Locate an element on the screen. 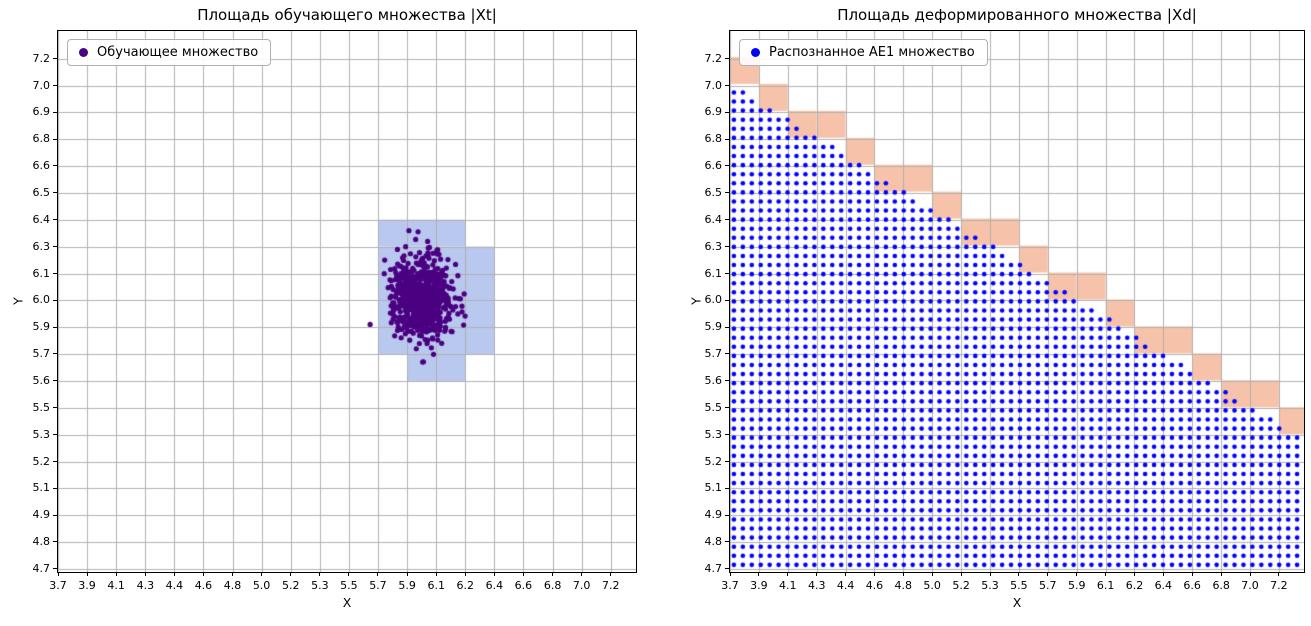 This screenshot has height=626, width=1311. y-tick-label: 6.6 is located at coordinates (41, 165).